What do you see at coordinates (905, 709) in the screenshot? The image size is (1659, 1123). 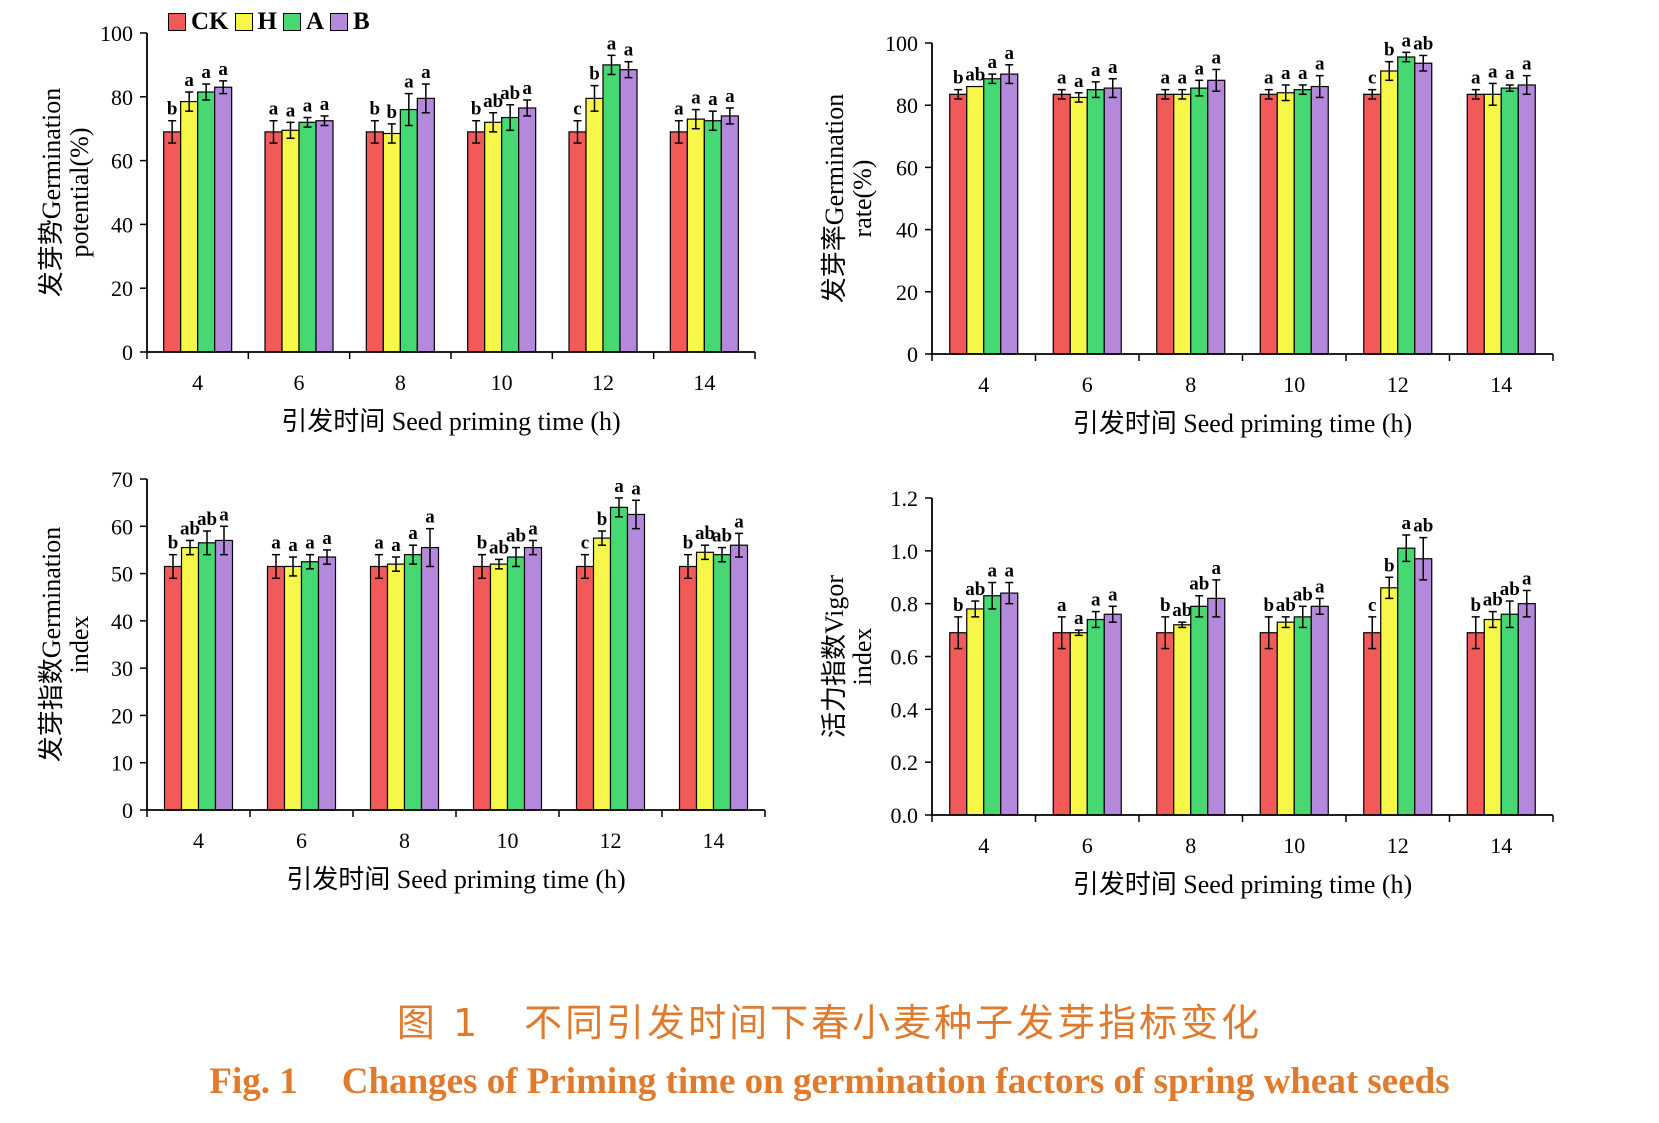 I see `y-tick-label: 0.4` at bounding box center [905, 709].